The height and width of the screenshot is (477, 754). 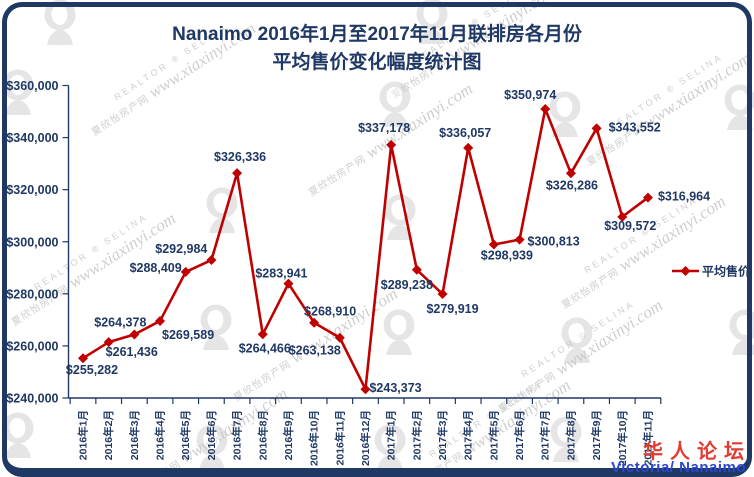 I want to click on data-point-label: $279,919, so click(x=452, y=309).